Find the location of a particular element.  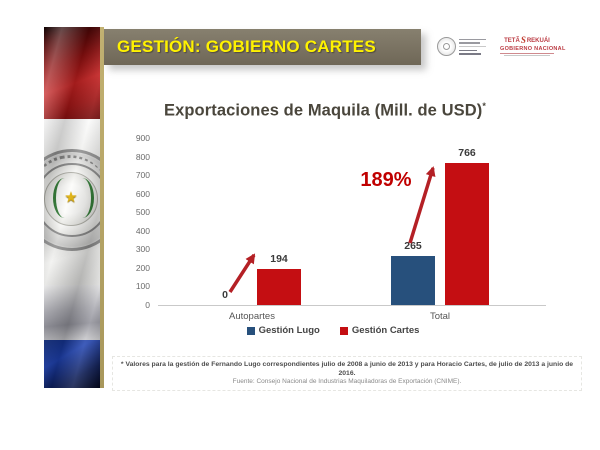

bar-value-label: 194 is located at coordinates (279, 259).